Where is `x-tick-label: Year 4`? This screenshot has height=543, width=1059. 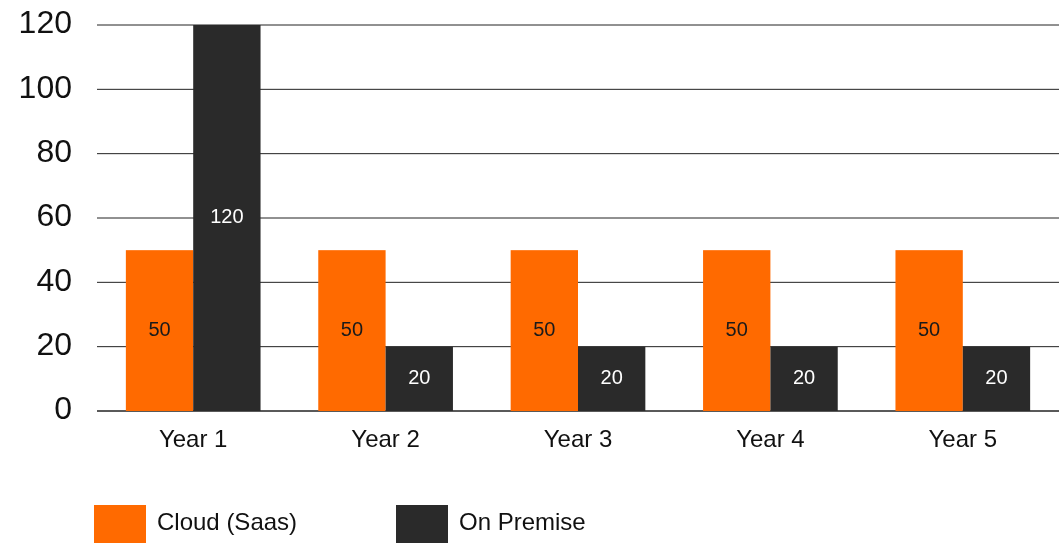 x-tick-label: Year 4 is located at coordinates (770, 439).